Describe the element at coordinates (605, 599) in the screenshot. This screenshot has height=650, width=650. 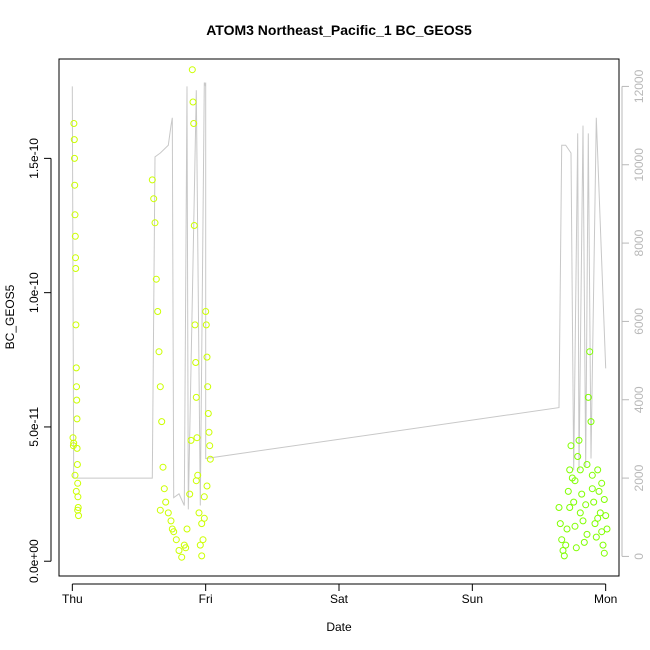
I see `x-tick-label: Mon` at that location.